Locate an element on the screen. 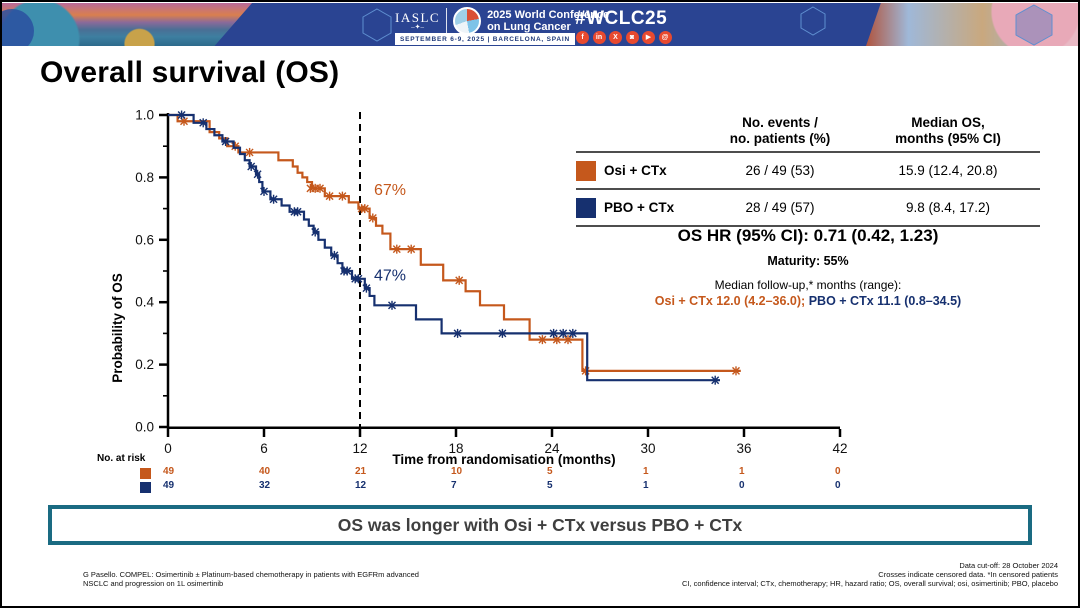 This screenshot has height=608, width=1080. iaslc-logo: IASLC –✦– is located at coordinates (418, 20).